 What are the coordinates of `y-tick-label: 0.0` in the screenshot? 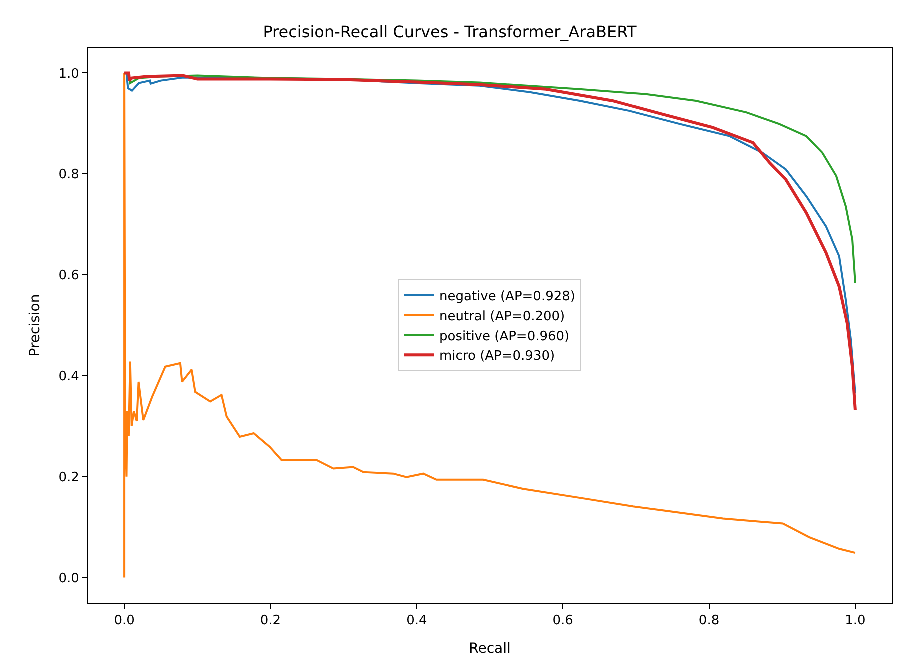 It's located at (69, 578).